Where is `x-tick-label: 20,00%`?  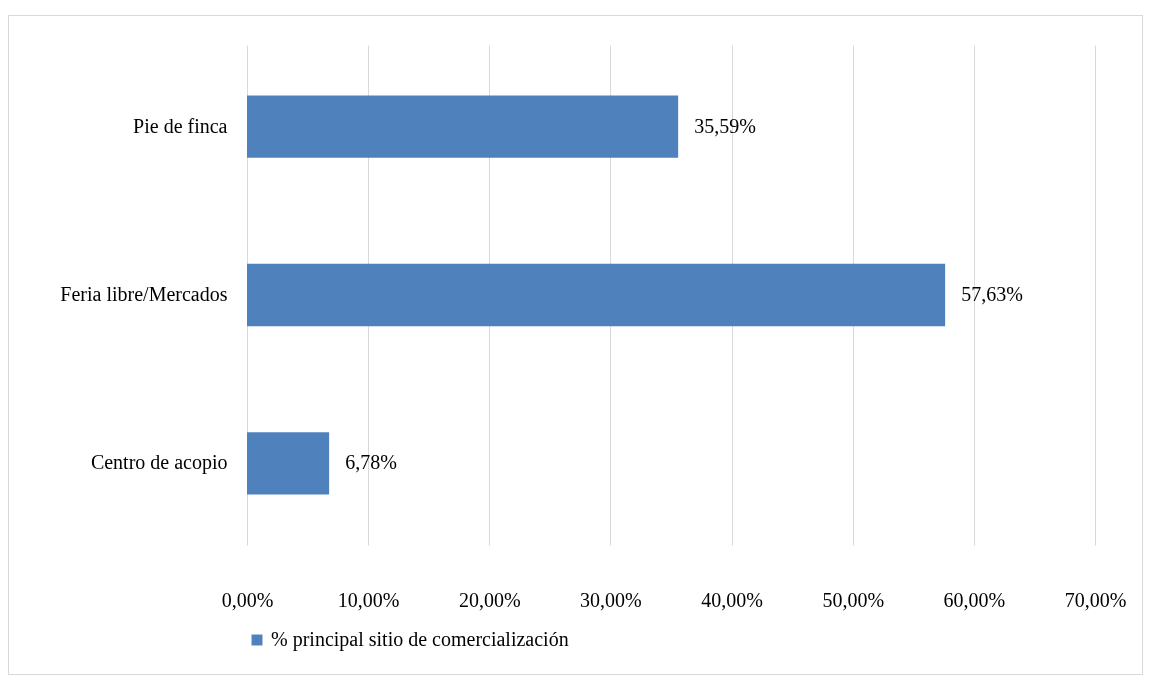
x-tick-label: 20,00% is located at coordinates (489, 599).